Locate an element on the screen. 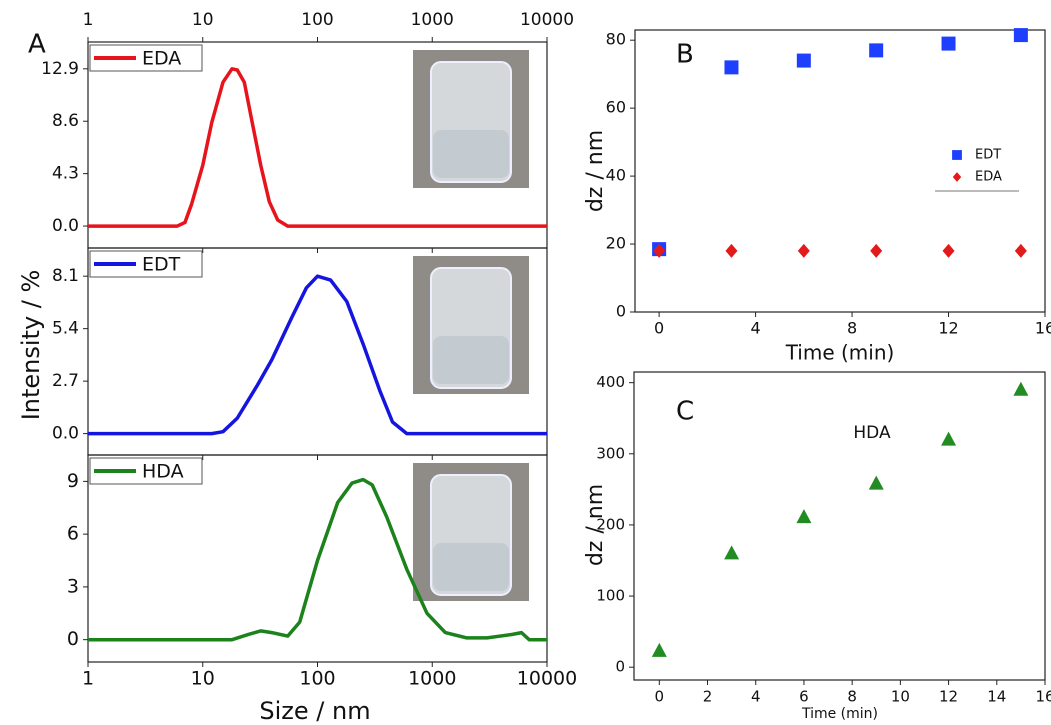 Image resolution: width=1051 pixels, height=725 pixels. x-tick-label: 2 is located at coordinates (708, 697).